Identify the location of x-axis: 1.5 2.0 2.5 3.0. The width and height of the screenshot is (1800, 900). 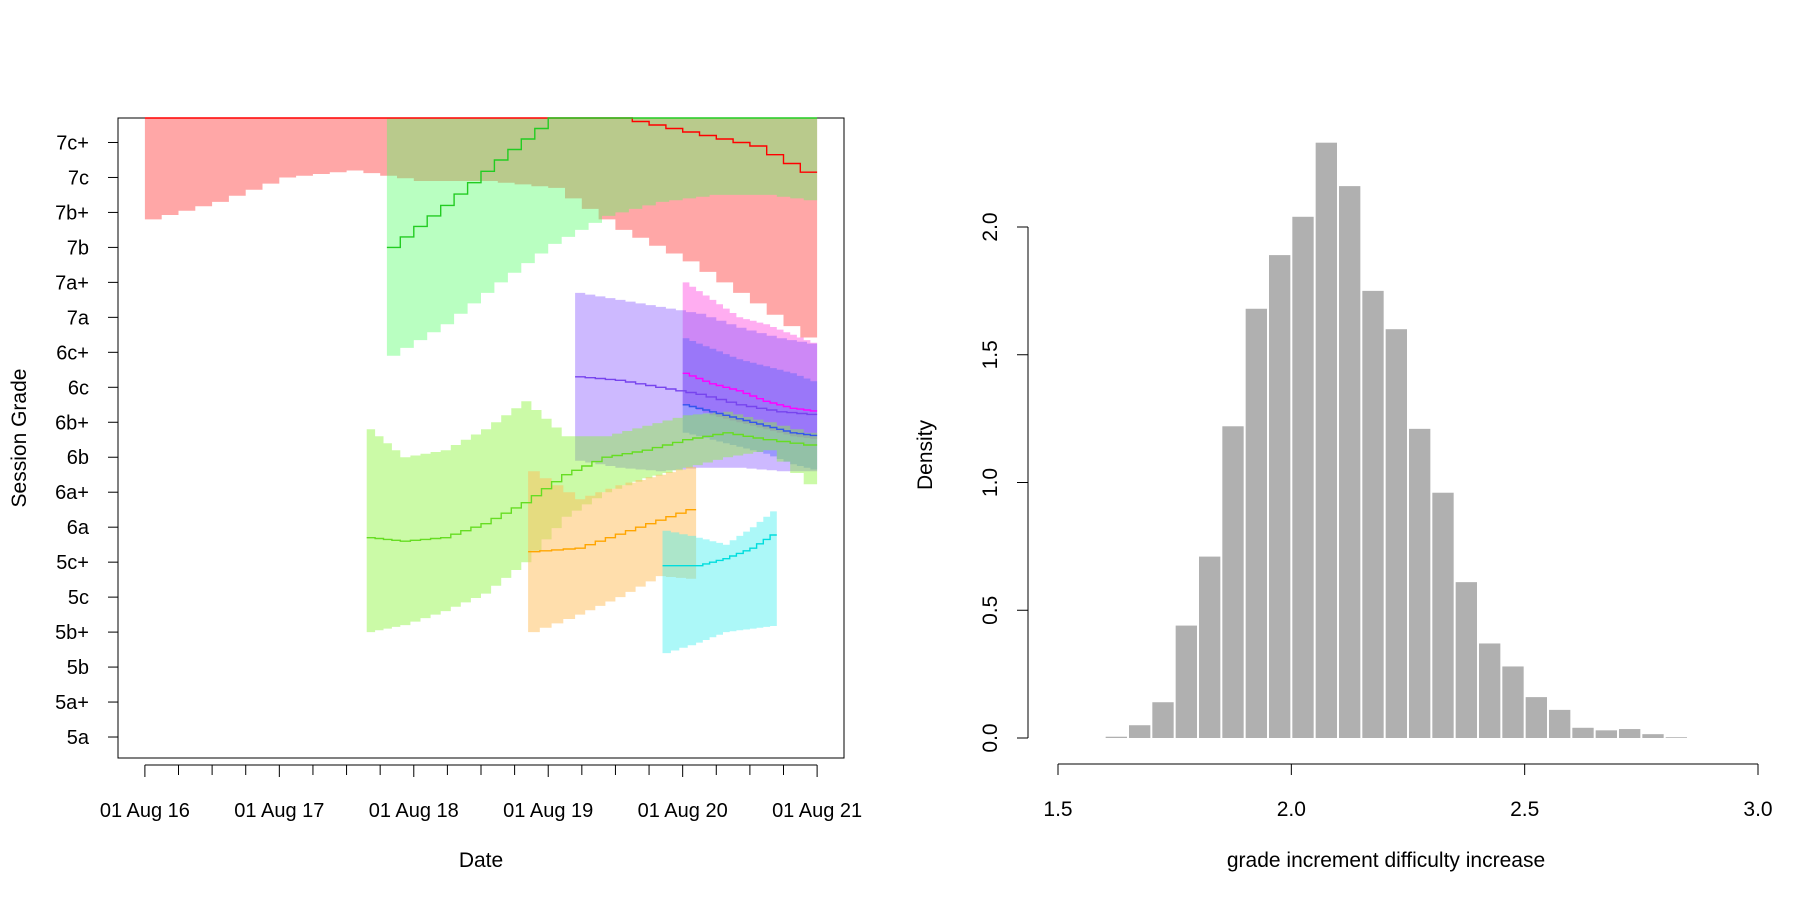
(1408, 792).